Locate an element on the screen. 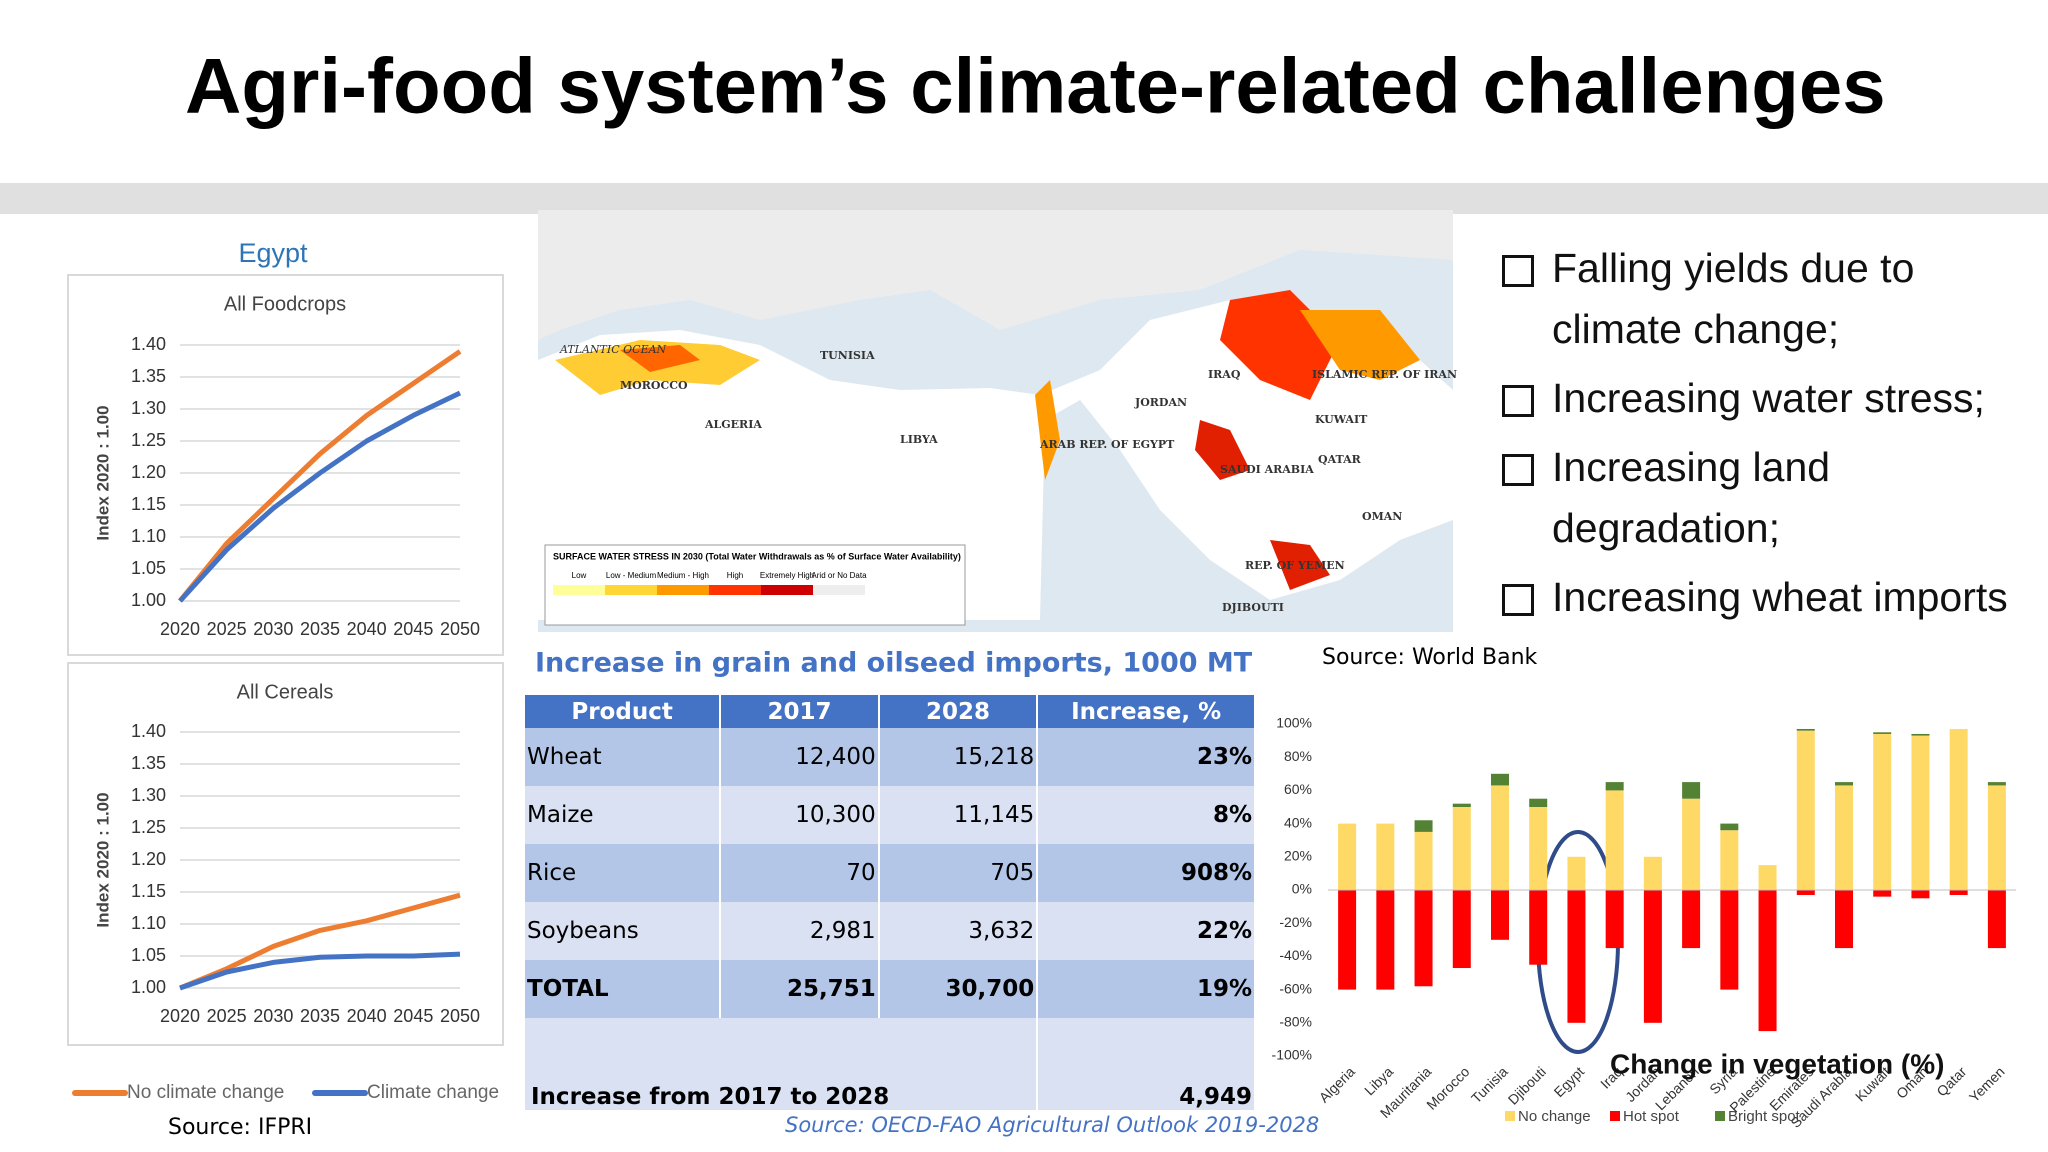 This screenshot has height=1152, width=2048. map-label: LIBYA is located at coordinates (919, 439).